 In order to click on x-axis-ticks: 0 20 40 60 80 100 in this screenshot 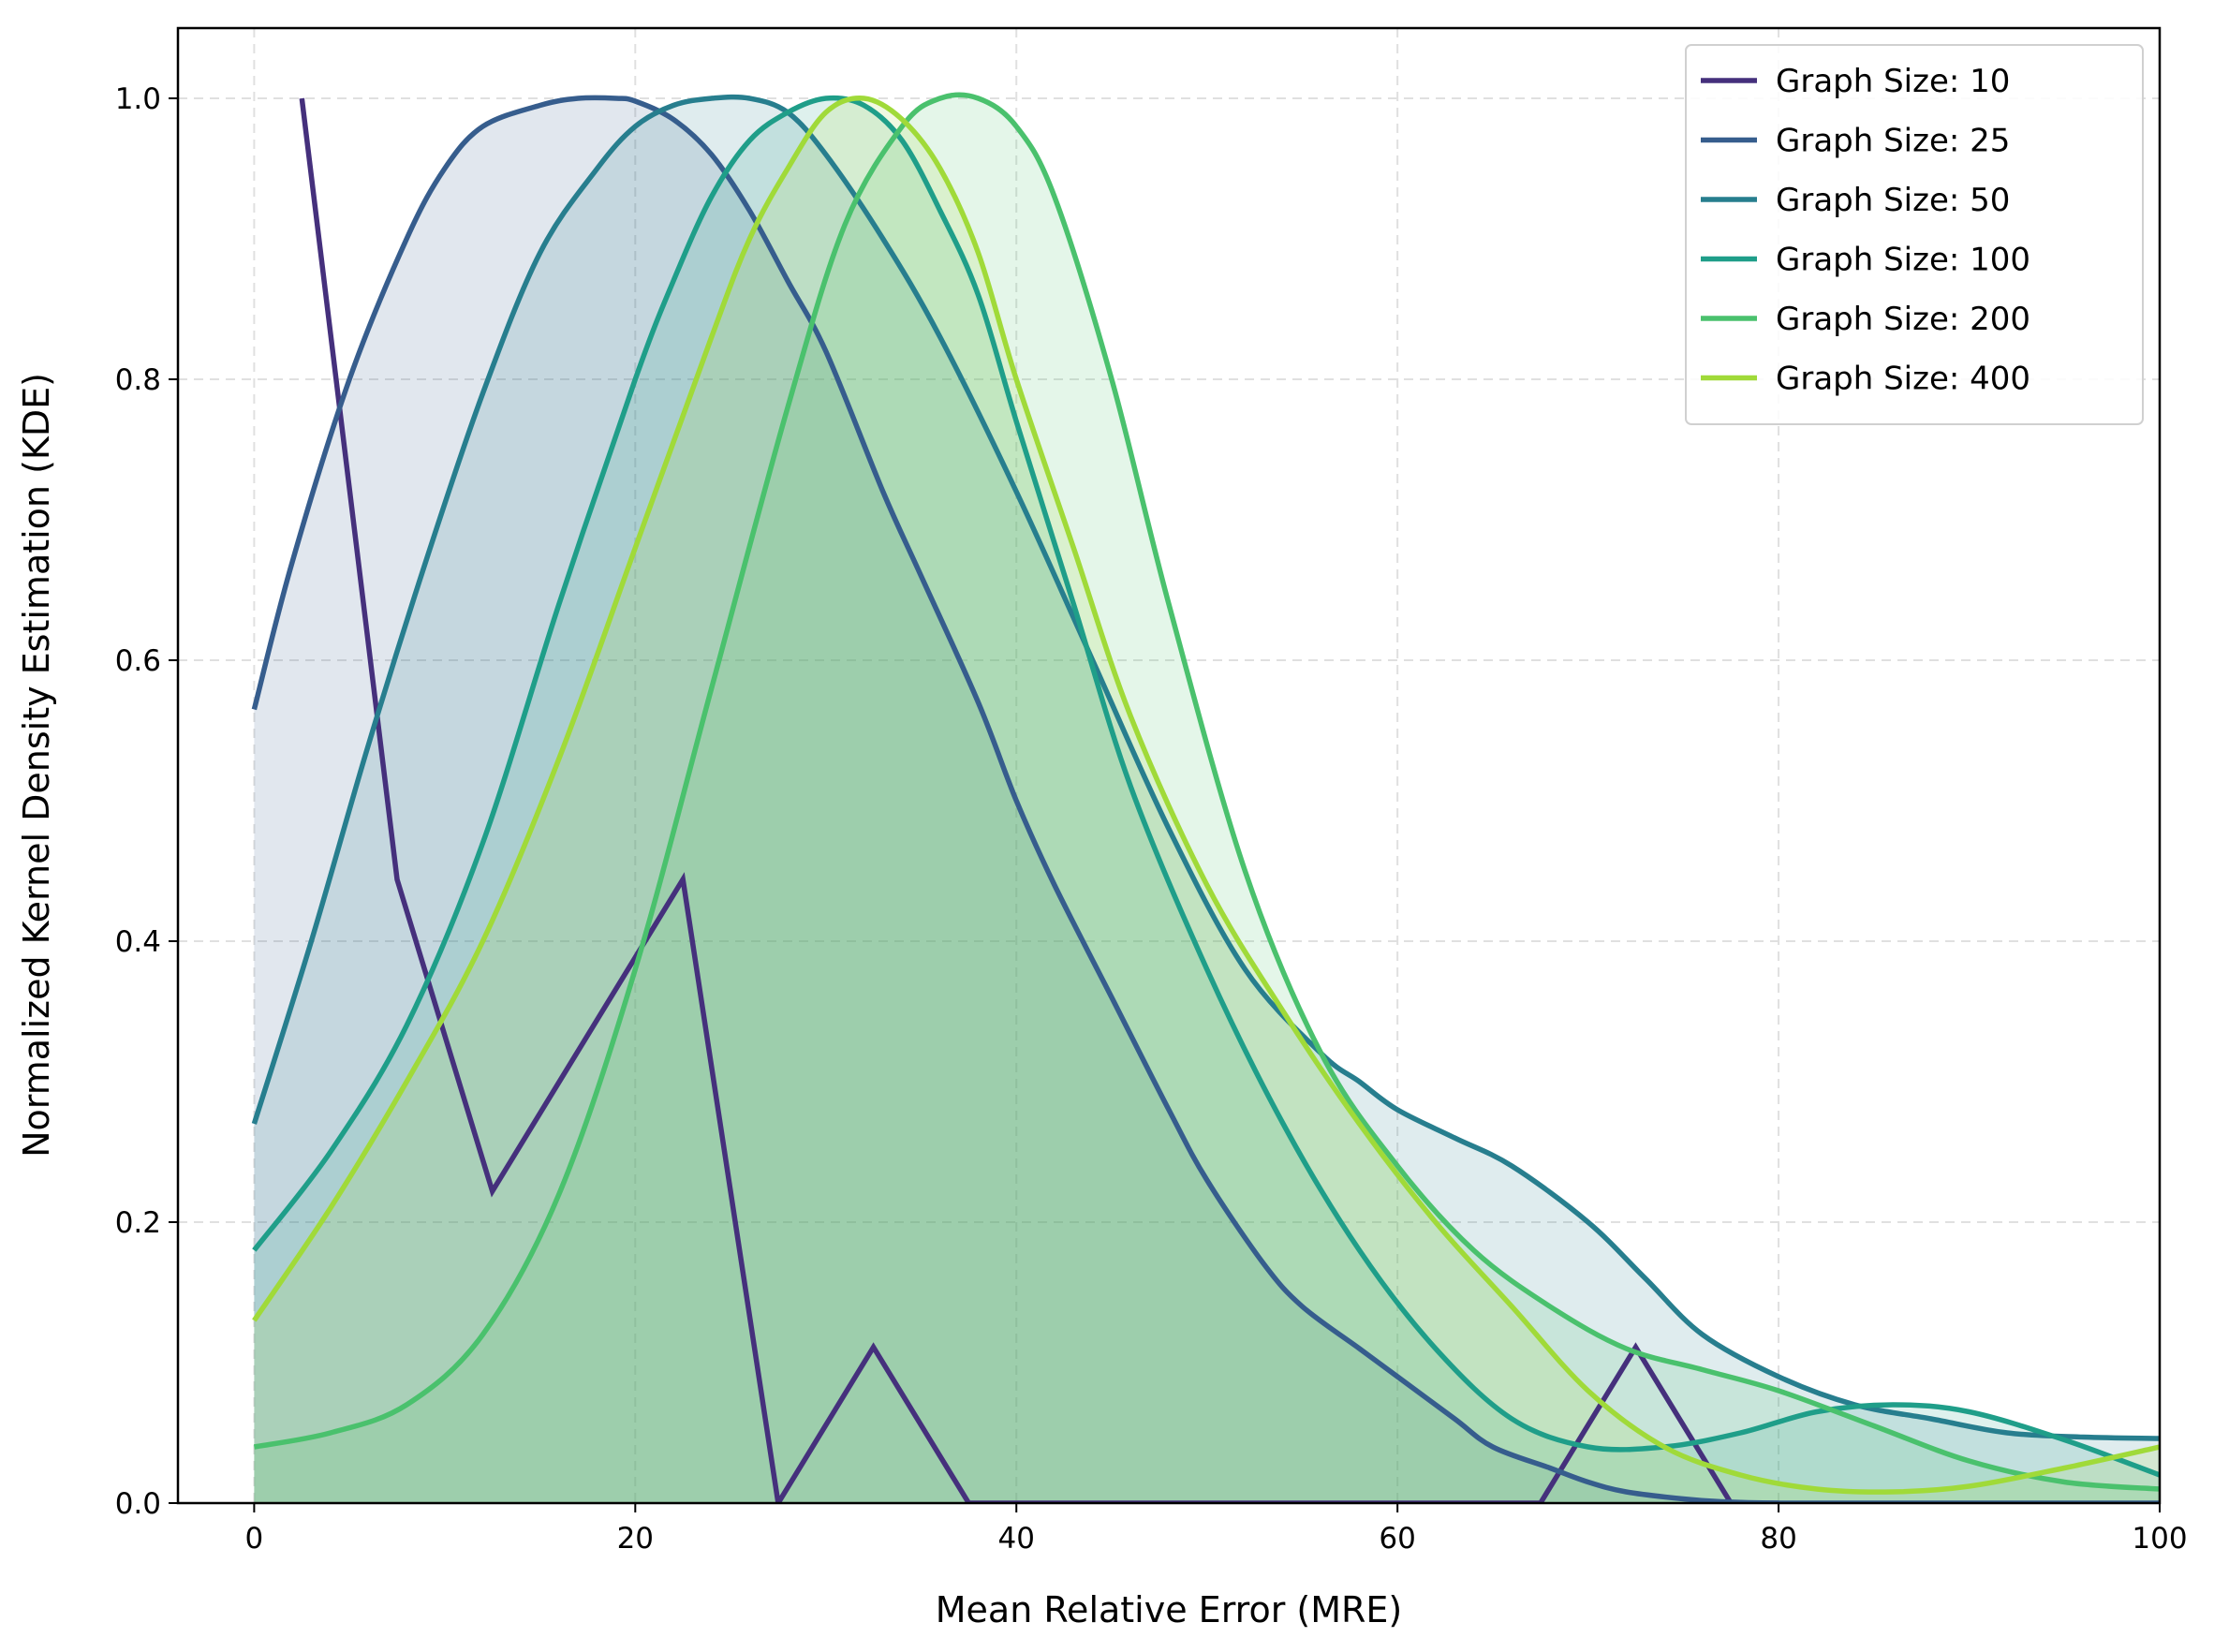, I will do `click(1216, 1530)`.